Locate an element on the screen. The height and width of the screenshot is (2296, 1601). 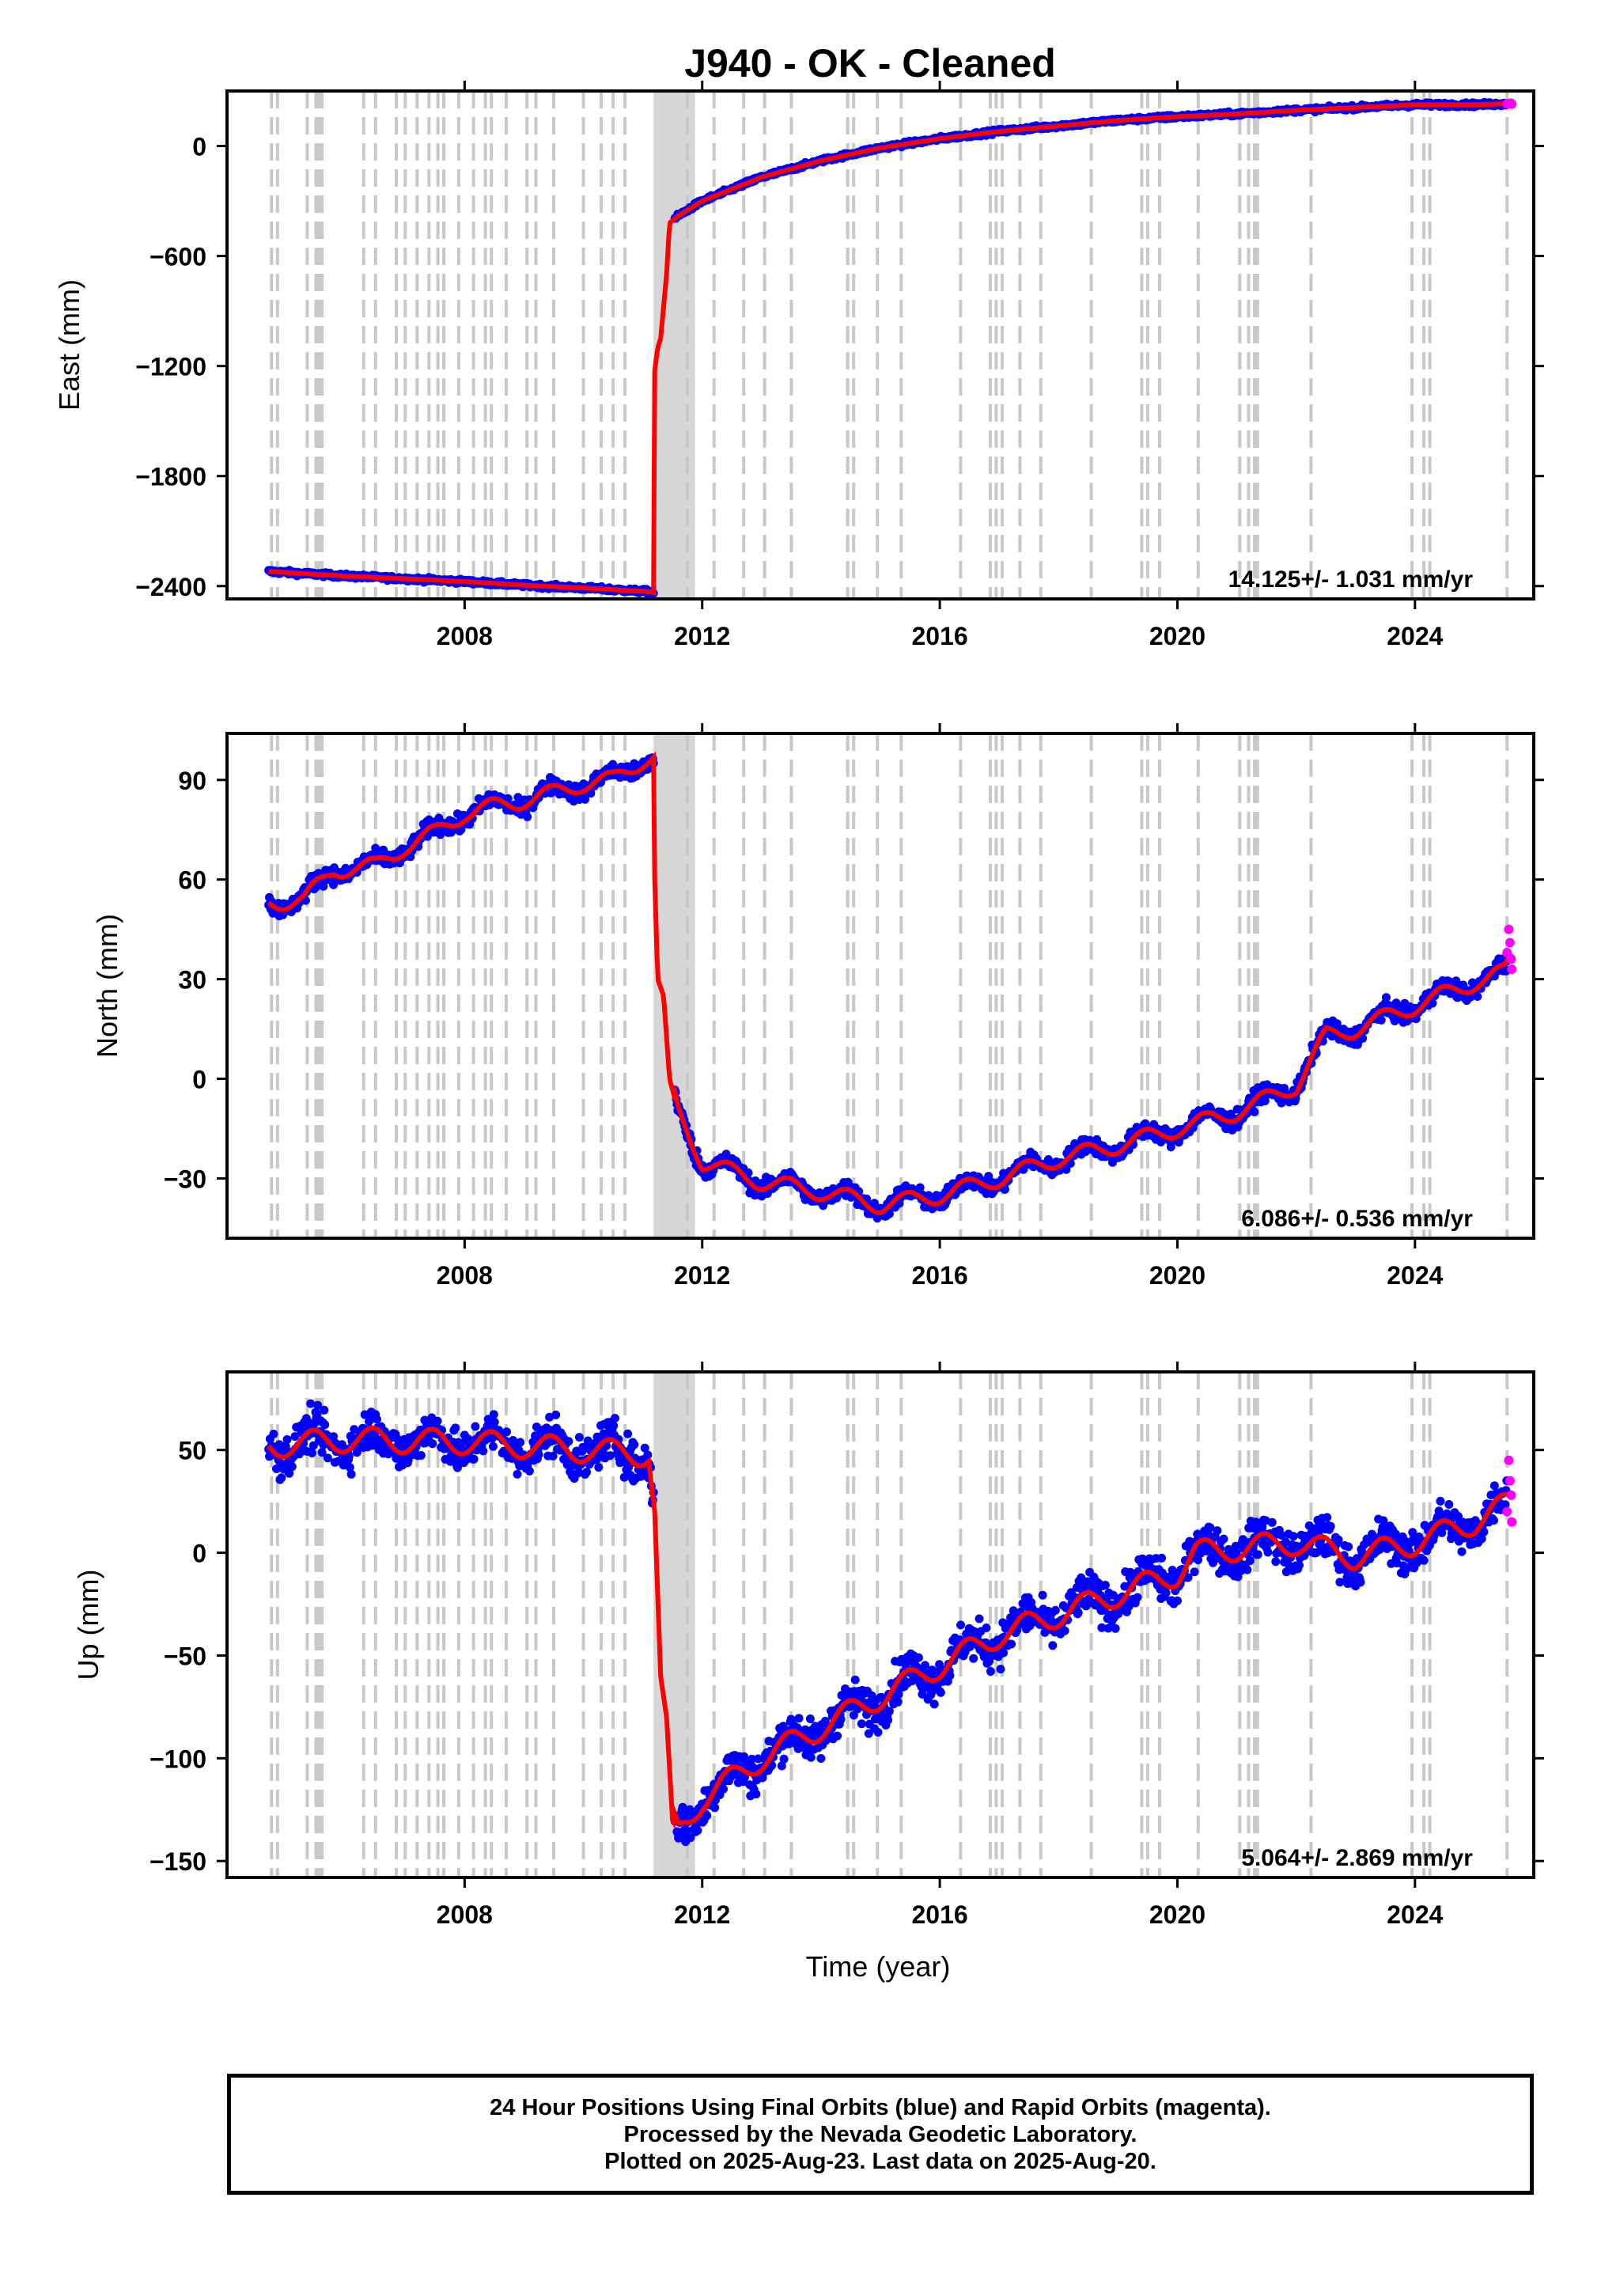
y-tick-label: −2400 is located at coordinates (170, 587).